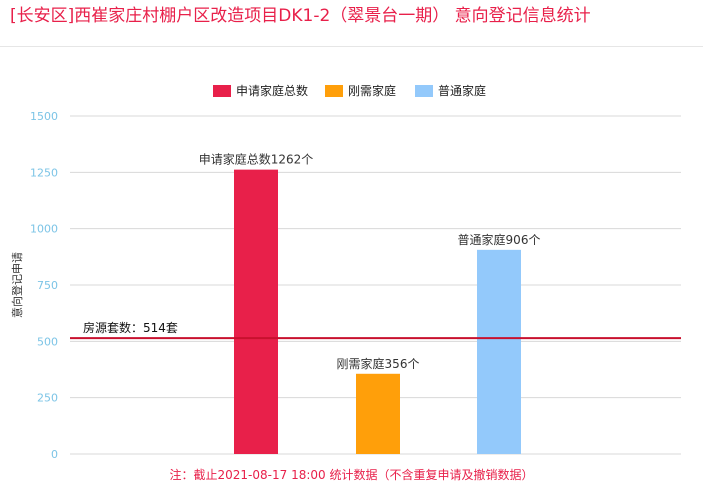 The height and width of the screenshot is (490, 703). What do you see at coordinates (54, 454) in the screenshot?
I see `y-tick-label: 0` at bounding box center [54, 454].